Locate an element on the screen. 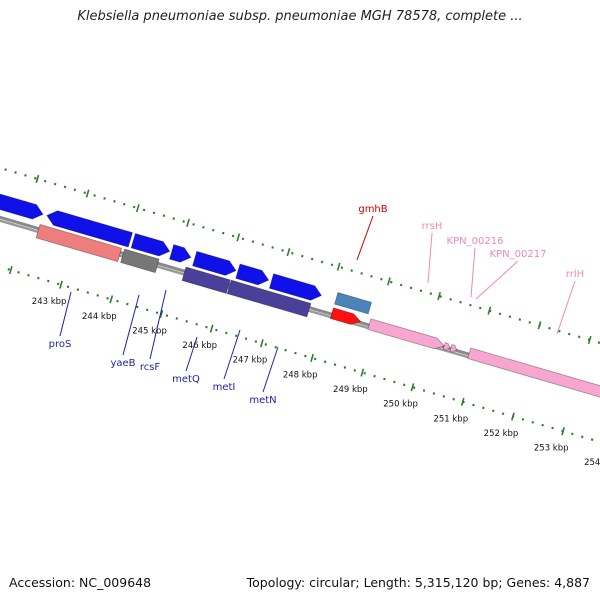 Image resolution: width=600 pixels, height=600 pixels. gene-label-rrlh: rrlH is located at coordinates (575, 274).